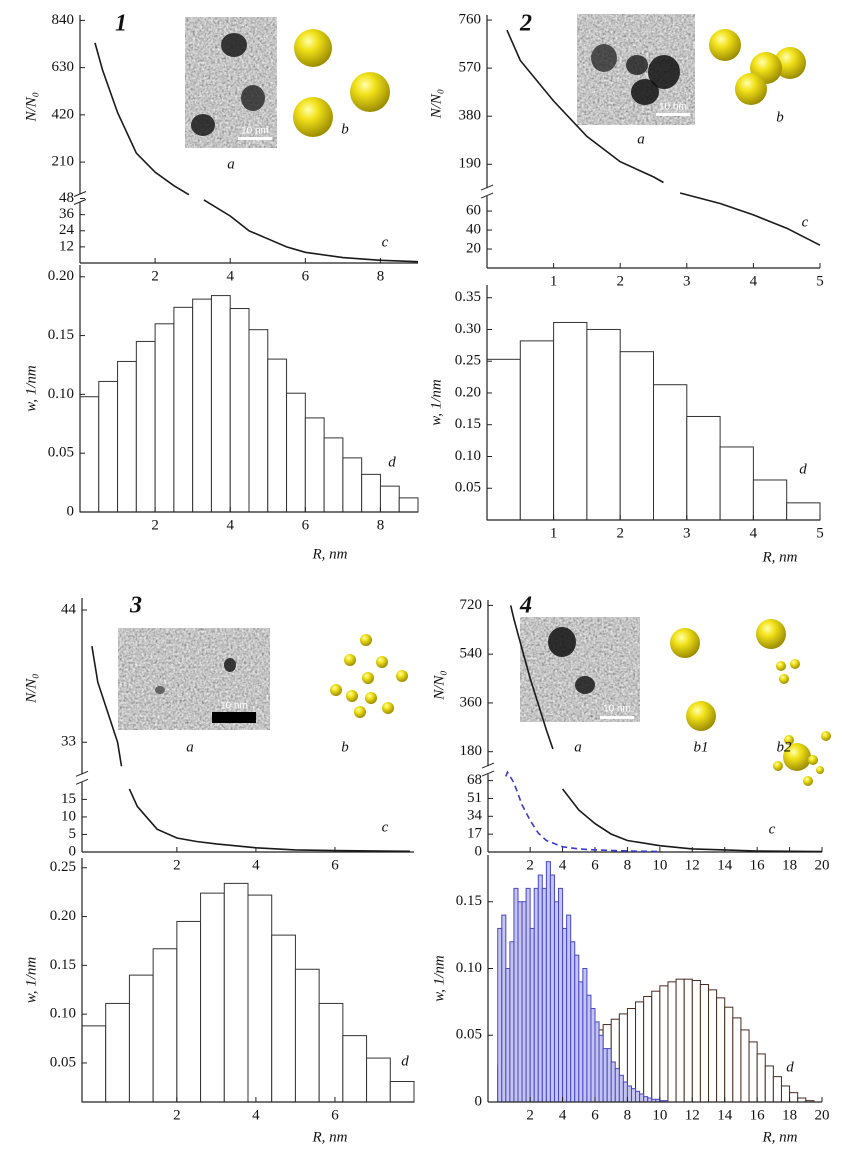 This screenshot has width=843, height=1150. What do you see at coordinates (231, 164) in the screenshot?
I see `image-label: a` at bounding box center [231, 164].